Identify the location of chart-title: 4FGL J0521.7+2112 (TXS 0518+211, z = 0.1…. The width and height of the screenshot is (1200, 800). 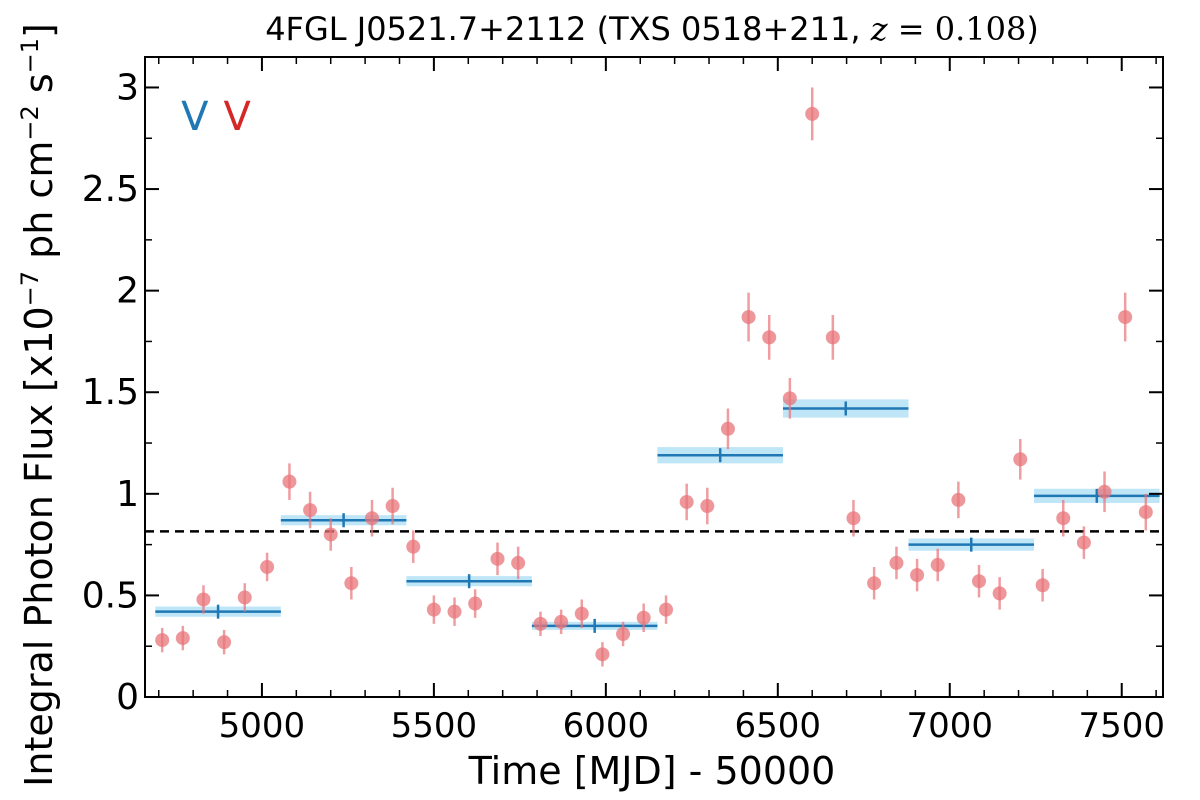
(652, 29).